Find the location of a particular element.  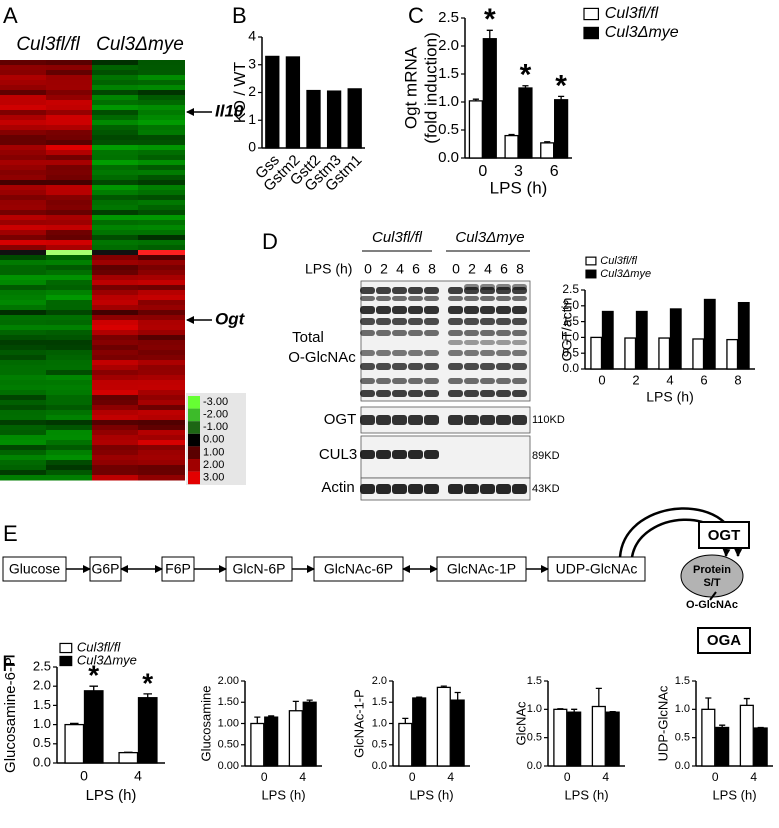

lane-label: 8 is located at coordinates (520, 269).